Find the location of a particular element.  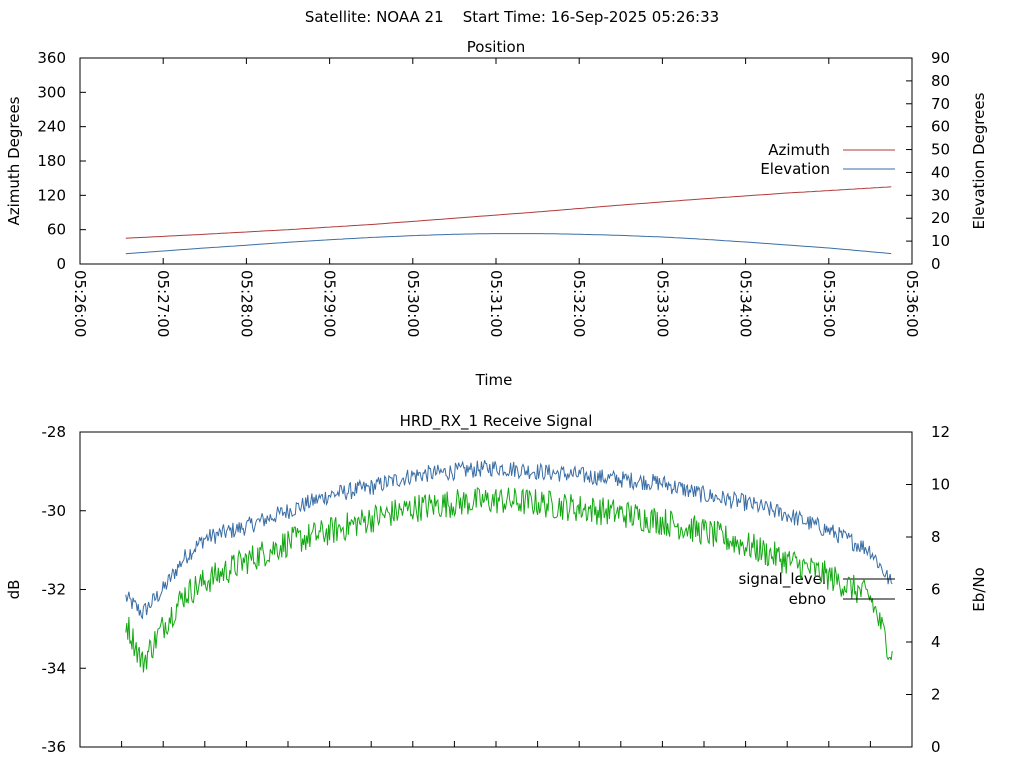

right-tick-label: 80 is located at coordinates (940, 81).